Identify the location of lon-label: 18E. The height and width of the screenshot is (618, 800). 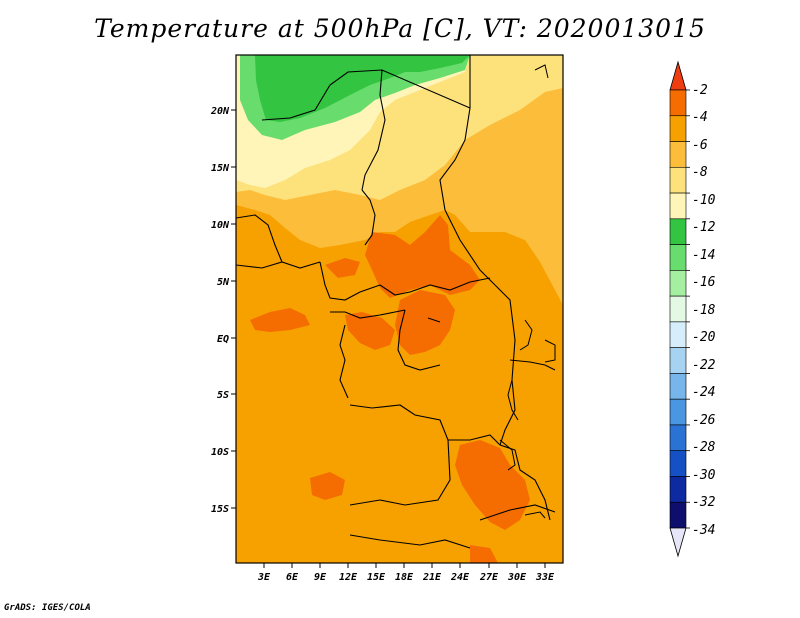
(404, 577).